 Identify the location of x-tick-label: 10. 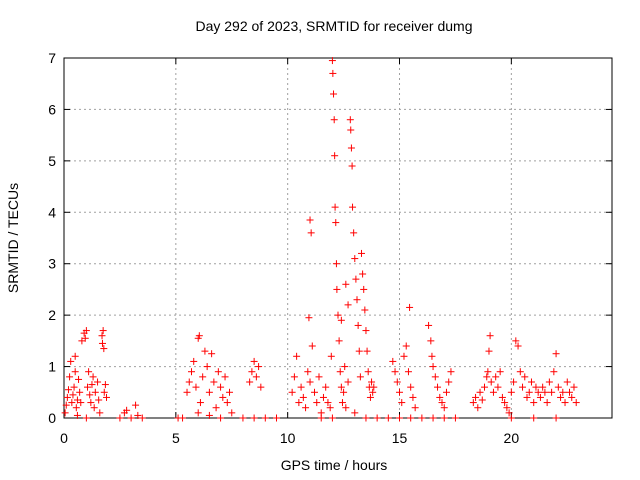
(288, 438).